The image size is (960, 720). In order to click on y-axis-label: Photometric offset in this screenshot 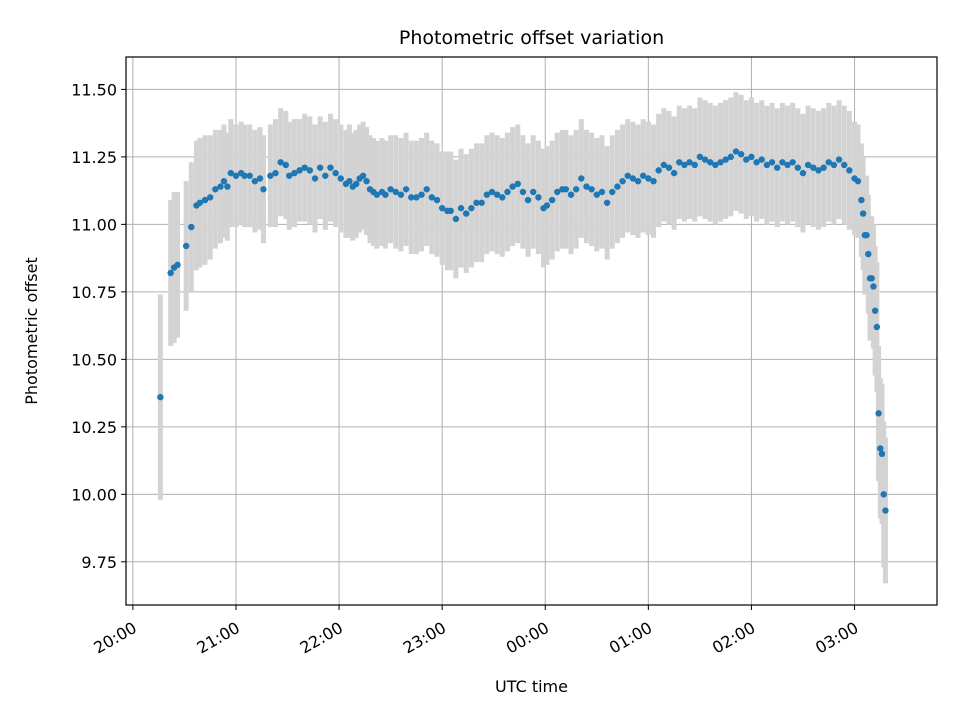, I will do `click(31, 331)`.